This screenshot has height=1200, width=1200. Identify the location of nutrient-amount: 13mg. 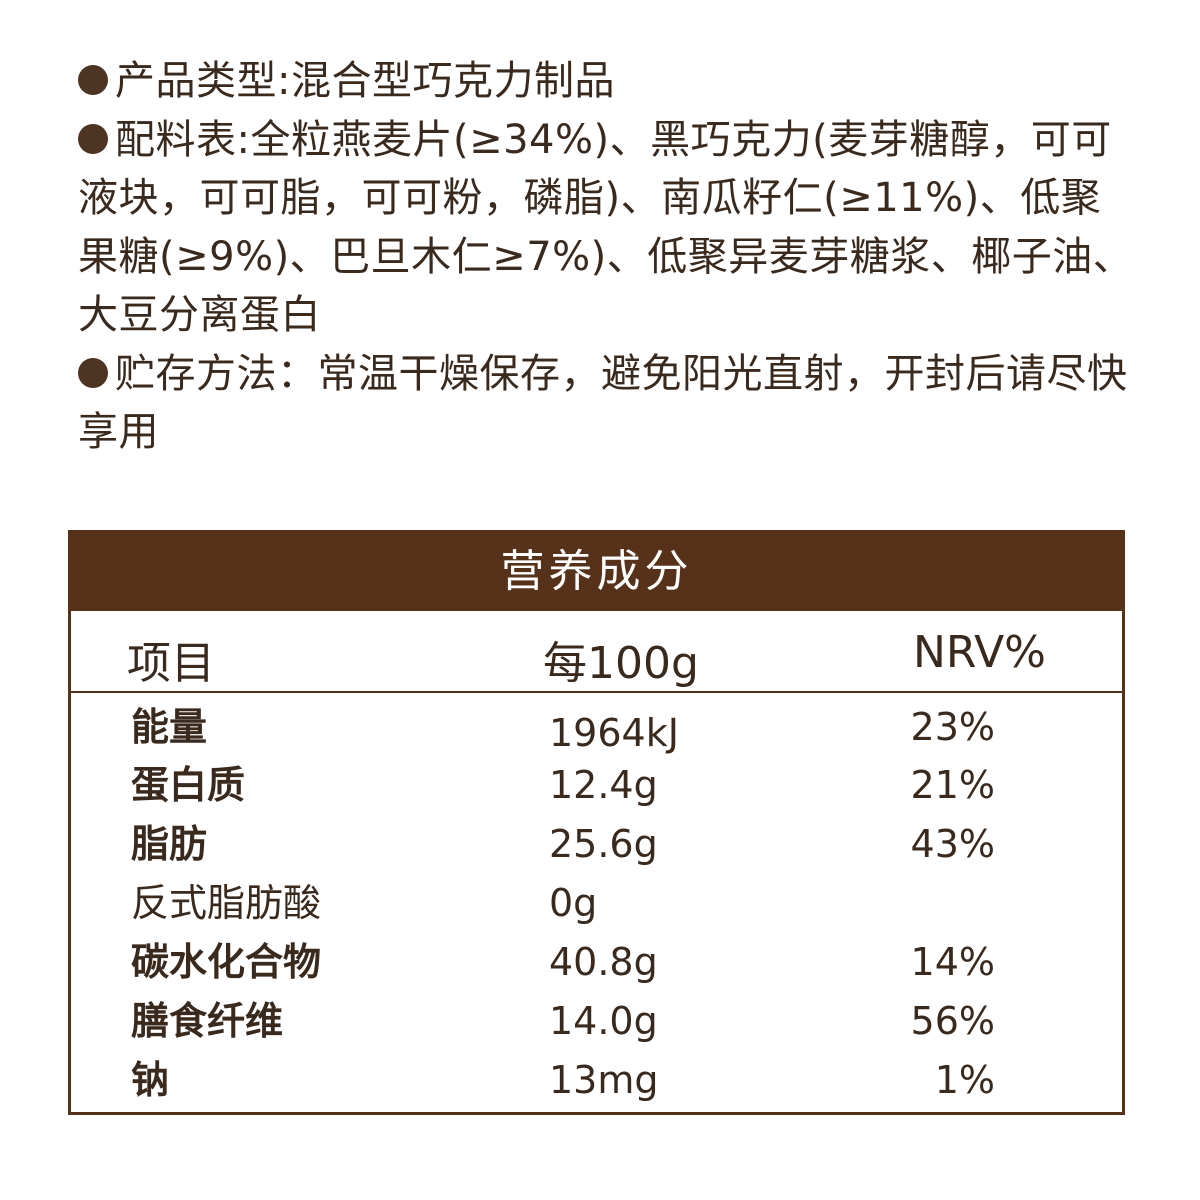
(604, 1080).